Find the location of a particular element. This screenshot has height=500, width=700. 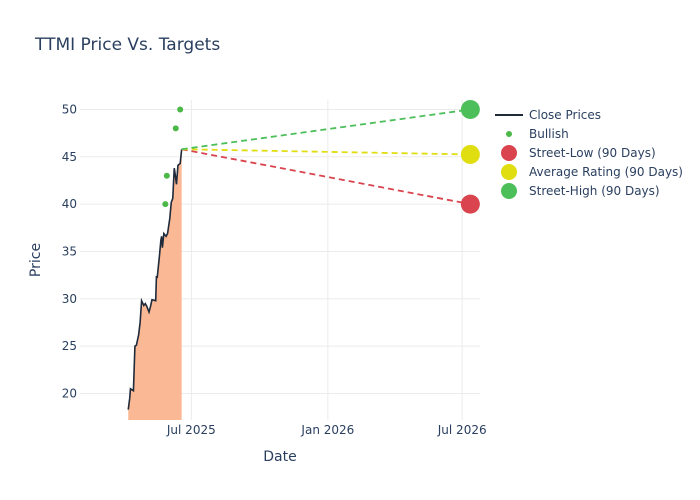

legend-label: Street-Low (90 Days) is located at coordinates (592, 153).